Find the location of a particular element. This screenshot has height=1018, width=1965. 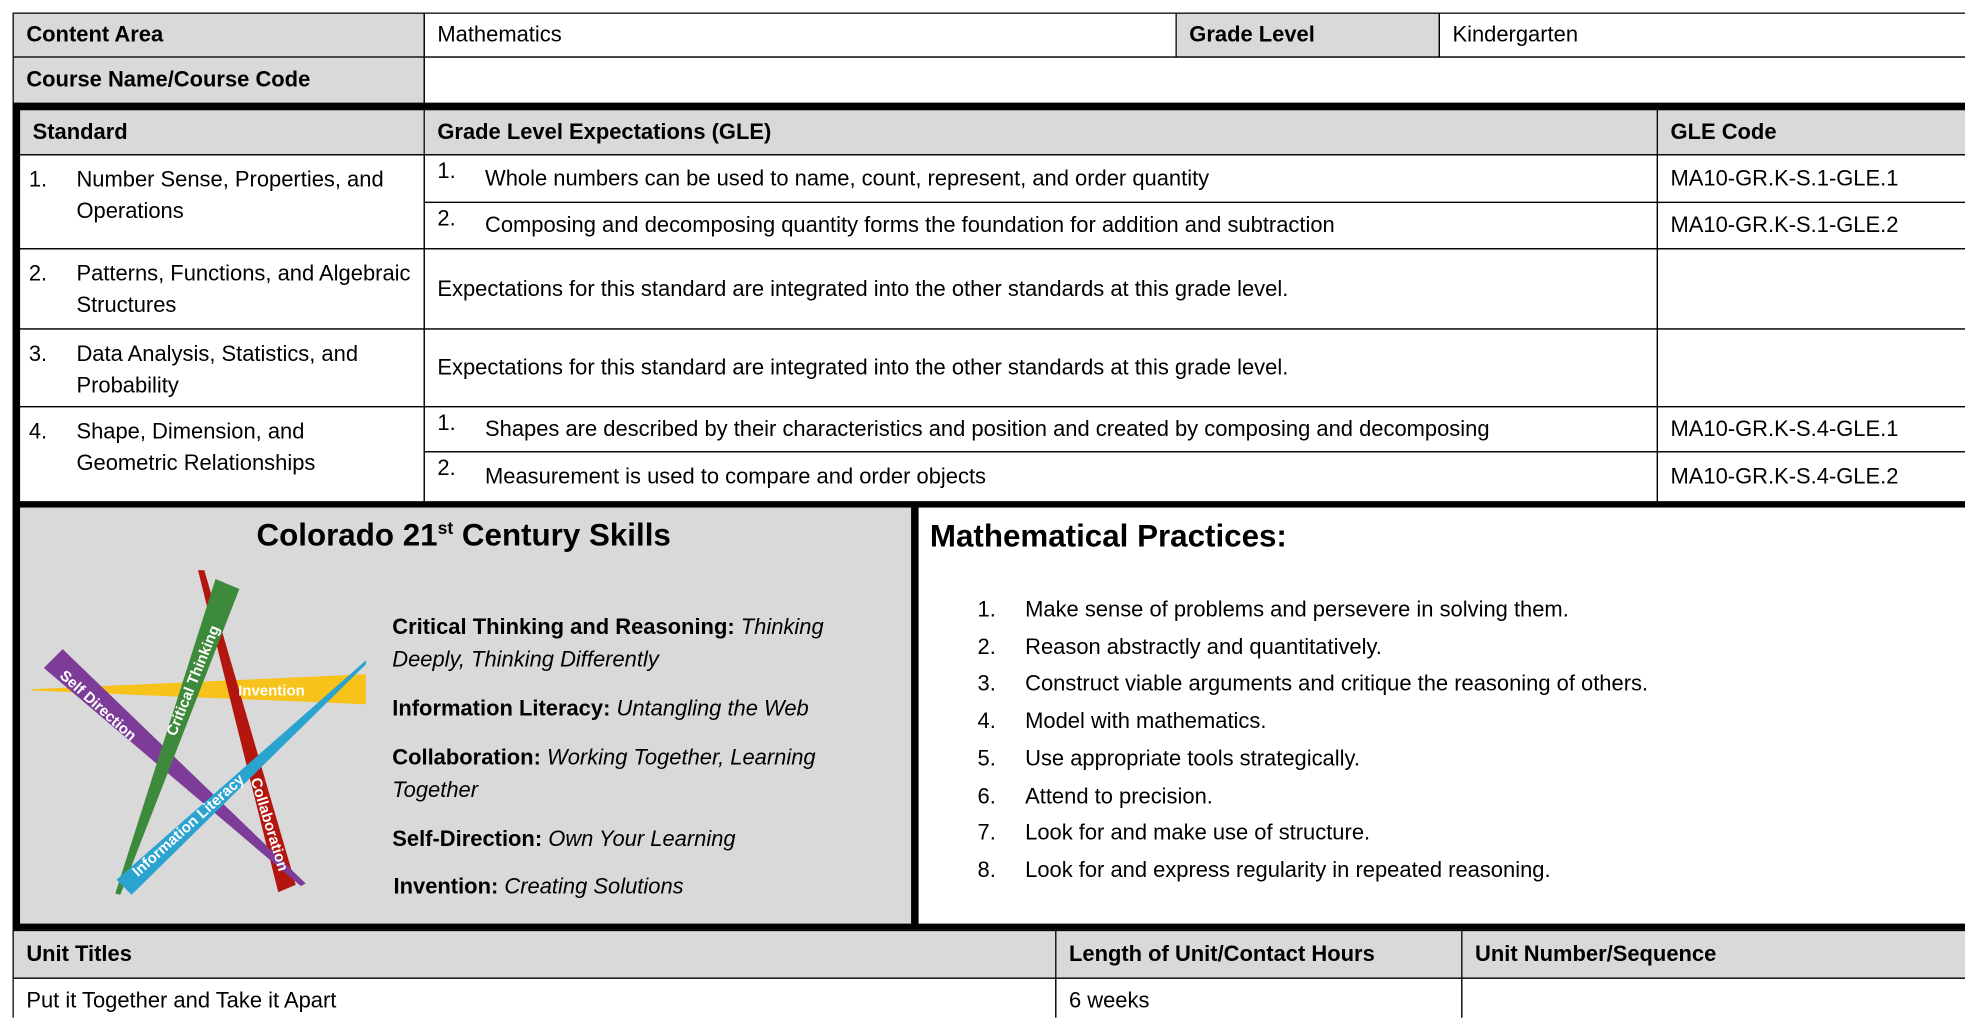

header-cell: GLE Code is located at coordinates (1810, 132).